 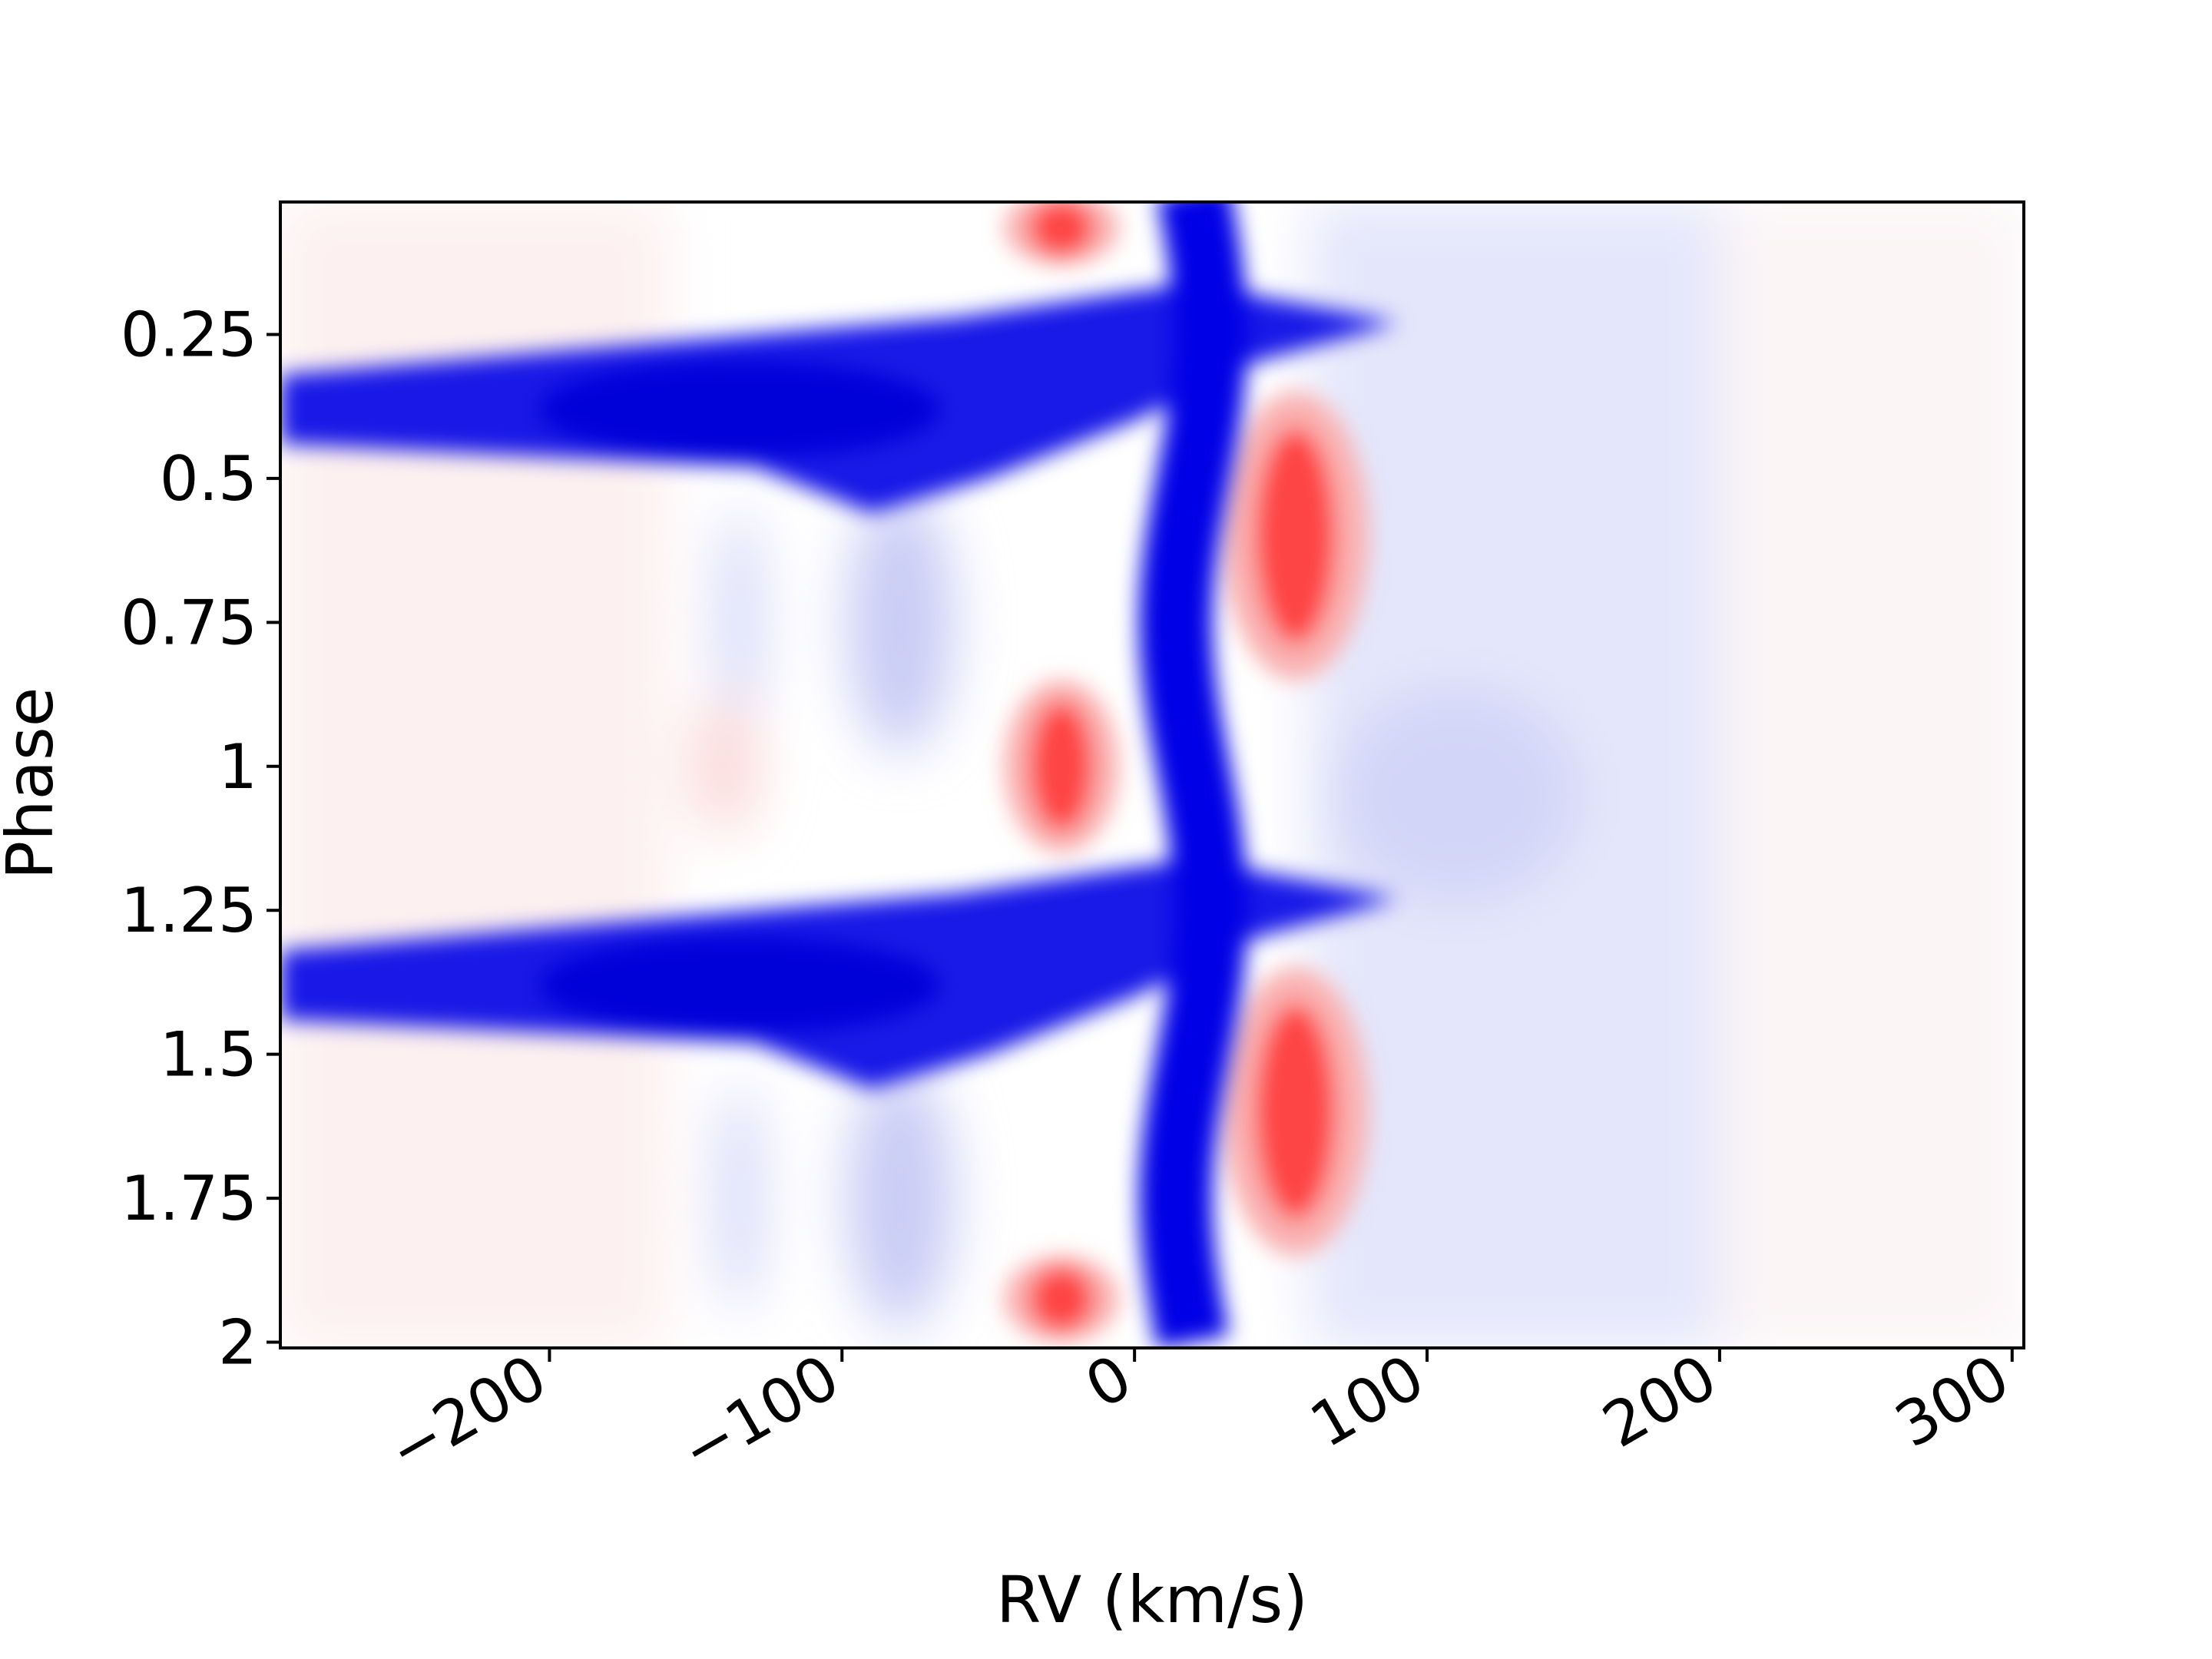 What do you see at coordinates (201, 839) in the screenshot?
I see `y-axis: 0.25 0.5 0.75 1 1.25 1.5 1.75 2` at bounding box center [201, 839].